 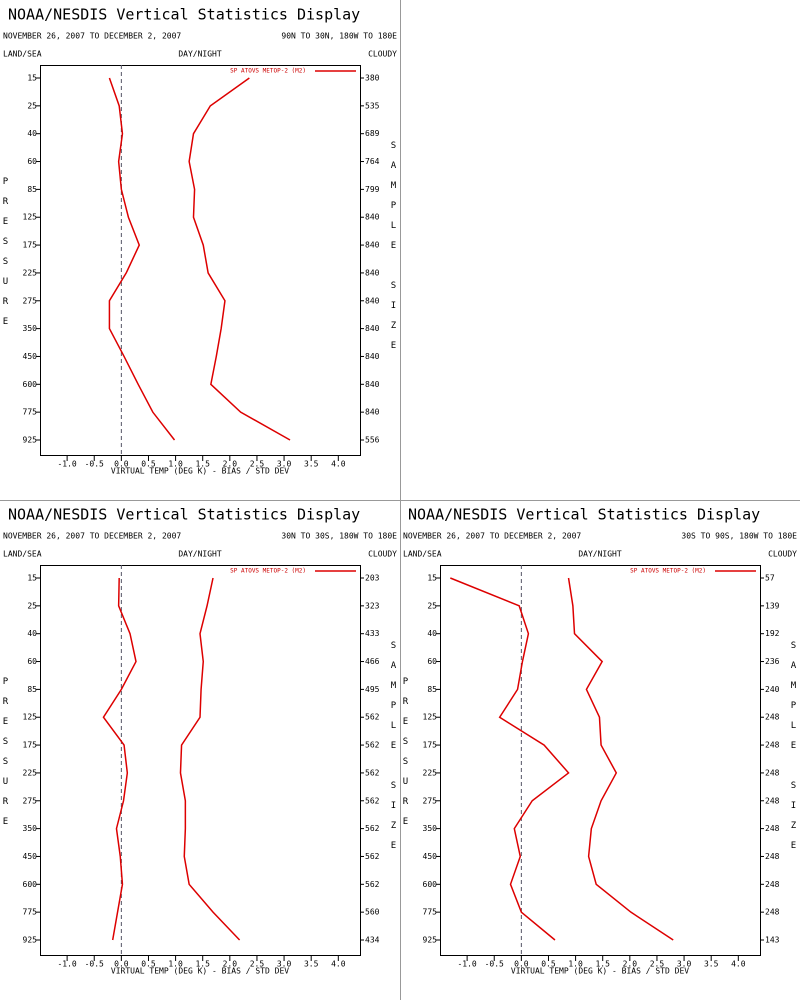 What do you see at coordinates (30, 800) in the screenshot?
I see `y-tick-label: 275` at bounding box center [30, 800].